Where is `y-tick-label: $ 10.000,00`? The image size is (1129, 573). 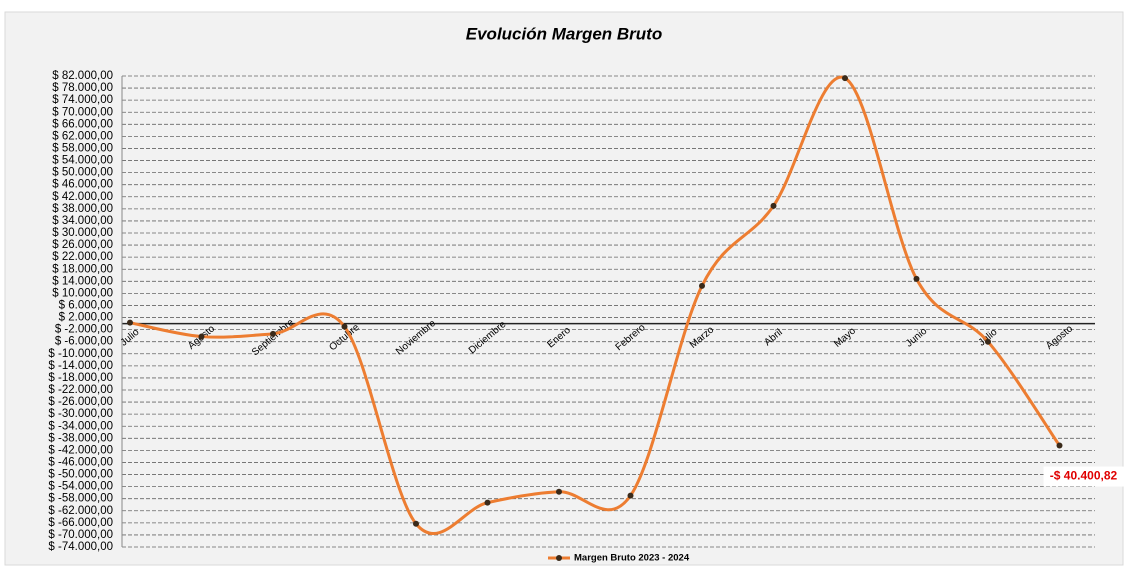
y-tick-label: $ 10.000,00 is located at coordinates (82, 293).